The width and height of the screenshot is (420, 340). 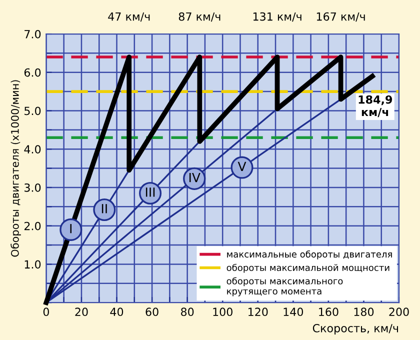 I want to click on x2-tick-label: 47 км/ч, so click(x=129, y=17).